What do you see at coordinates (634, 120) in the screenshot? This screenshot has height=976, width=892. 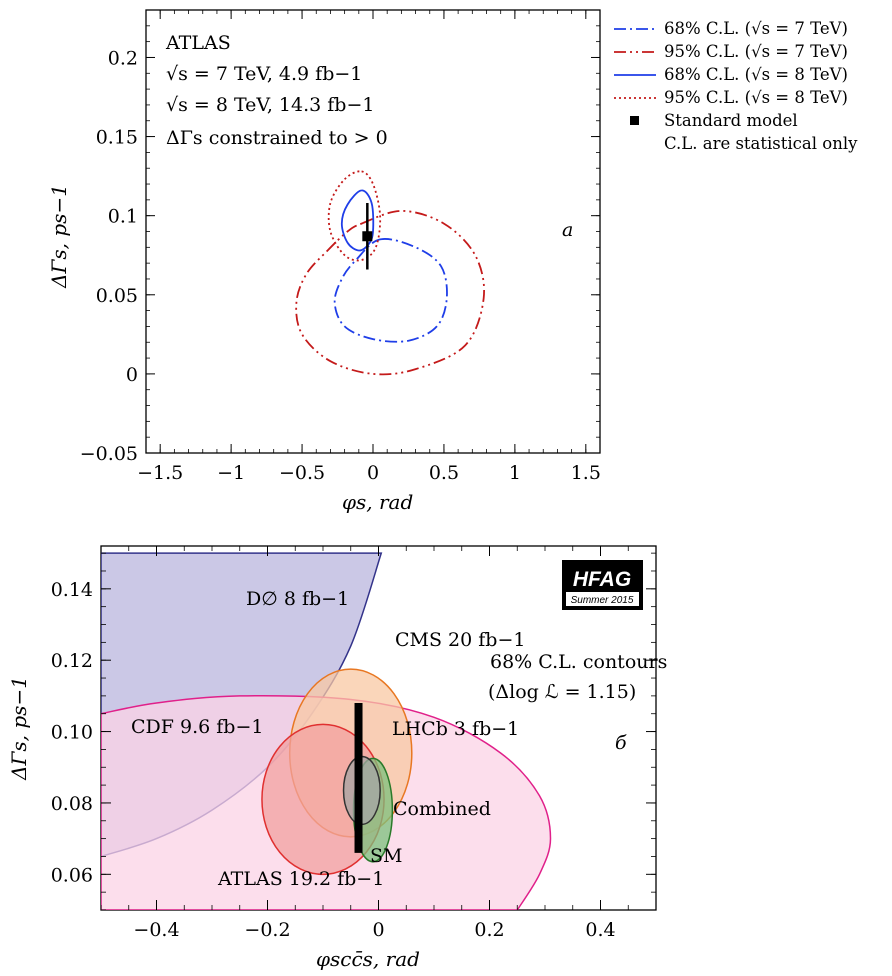 I see `legend-swatch-square` at bounding box center [634, 120].